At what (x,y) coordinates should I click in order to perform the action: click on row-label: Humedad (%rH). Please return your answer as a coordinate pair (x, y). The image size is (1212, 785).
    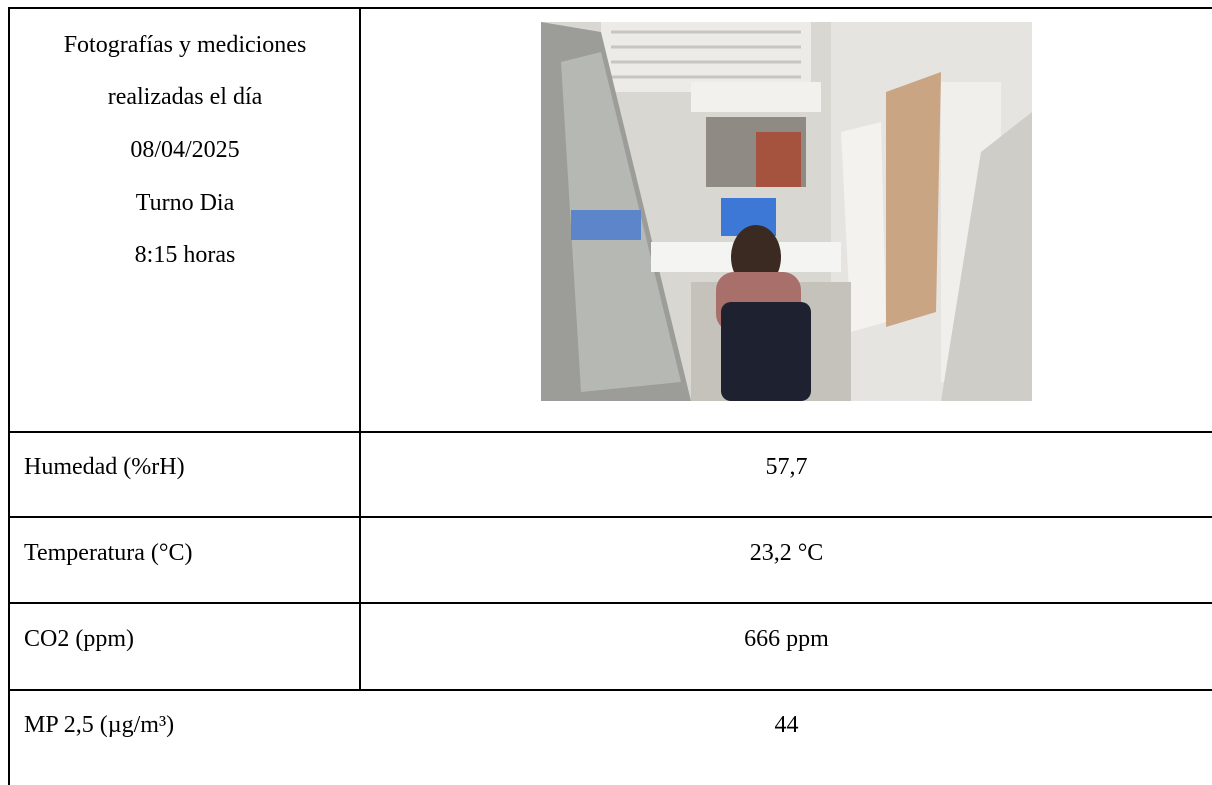
    Looking at the image, I should click on (104, 467).